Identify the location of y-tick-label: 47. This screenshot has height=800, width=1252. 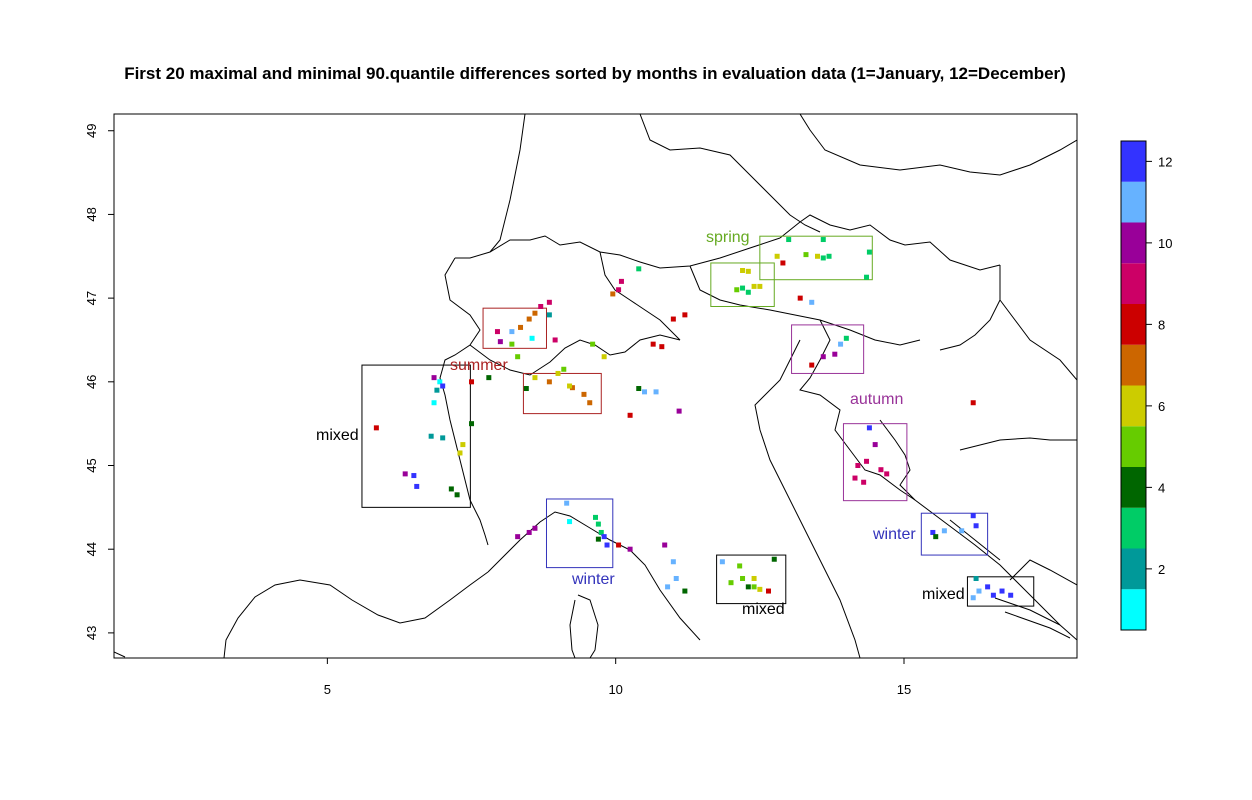
(91, 298).